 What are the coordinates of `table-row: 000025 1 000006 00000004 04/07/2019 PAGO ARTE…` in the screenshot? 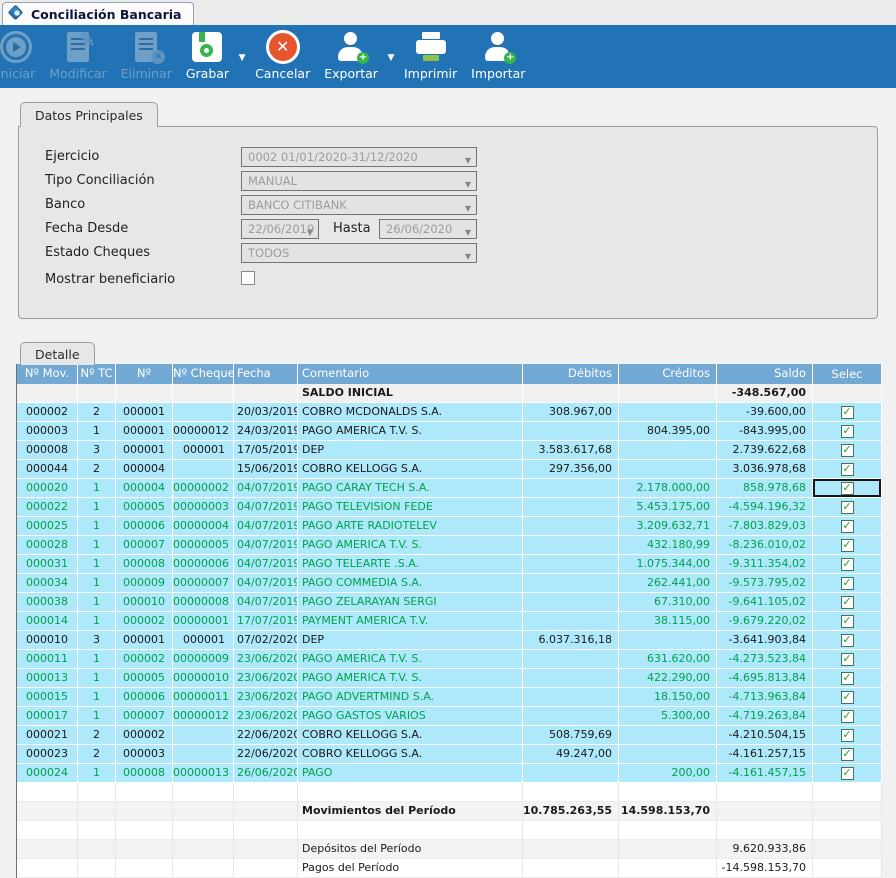 It's located at (449, 526).